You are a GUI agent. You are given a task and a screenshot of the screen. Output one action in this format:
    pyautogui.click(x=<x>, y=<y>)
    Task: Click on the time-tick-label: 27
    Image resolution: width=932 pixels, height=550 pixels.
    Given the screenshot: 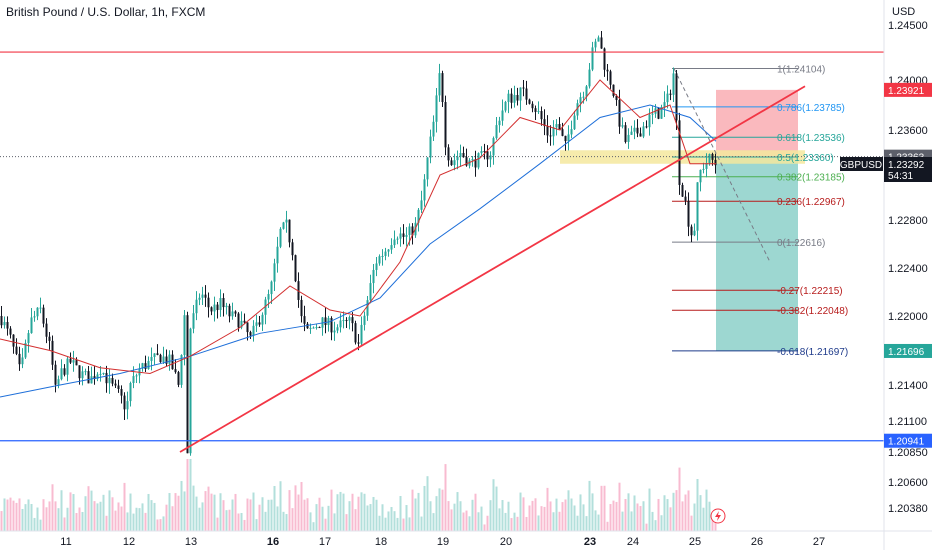 What is the action you would take?
    pyautogui.click(x=819, y=542)
    